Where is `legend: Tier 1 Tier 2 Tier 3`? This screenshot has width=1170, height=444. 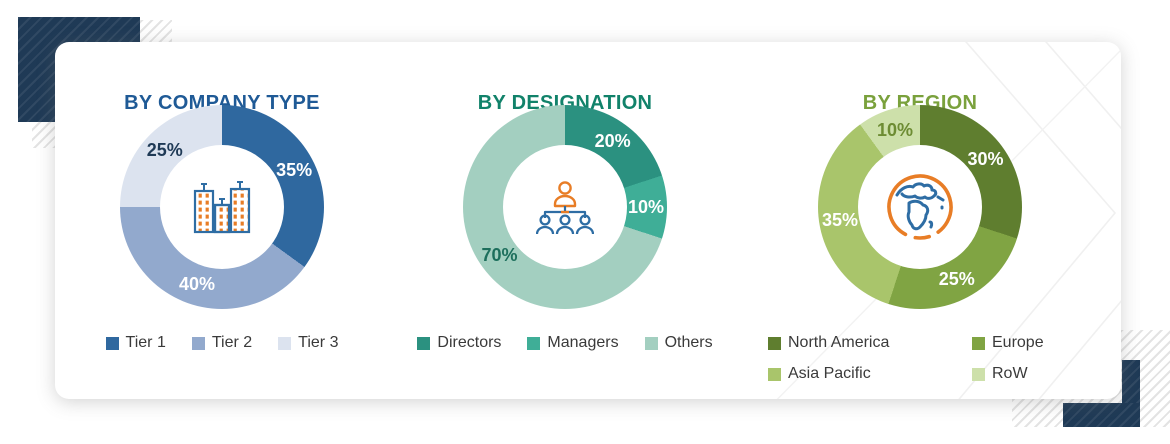 legend: Tier 1 Tier 2 Tier 3 is located at coordinates (222, 343).